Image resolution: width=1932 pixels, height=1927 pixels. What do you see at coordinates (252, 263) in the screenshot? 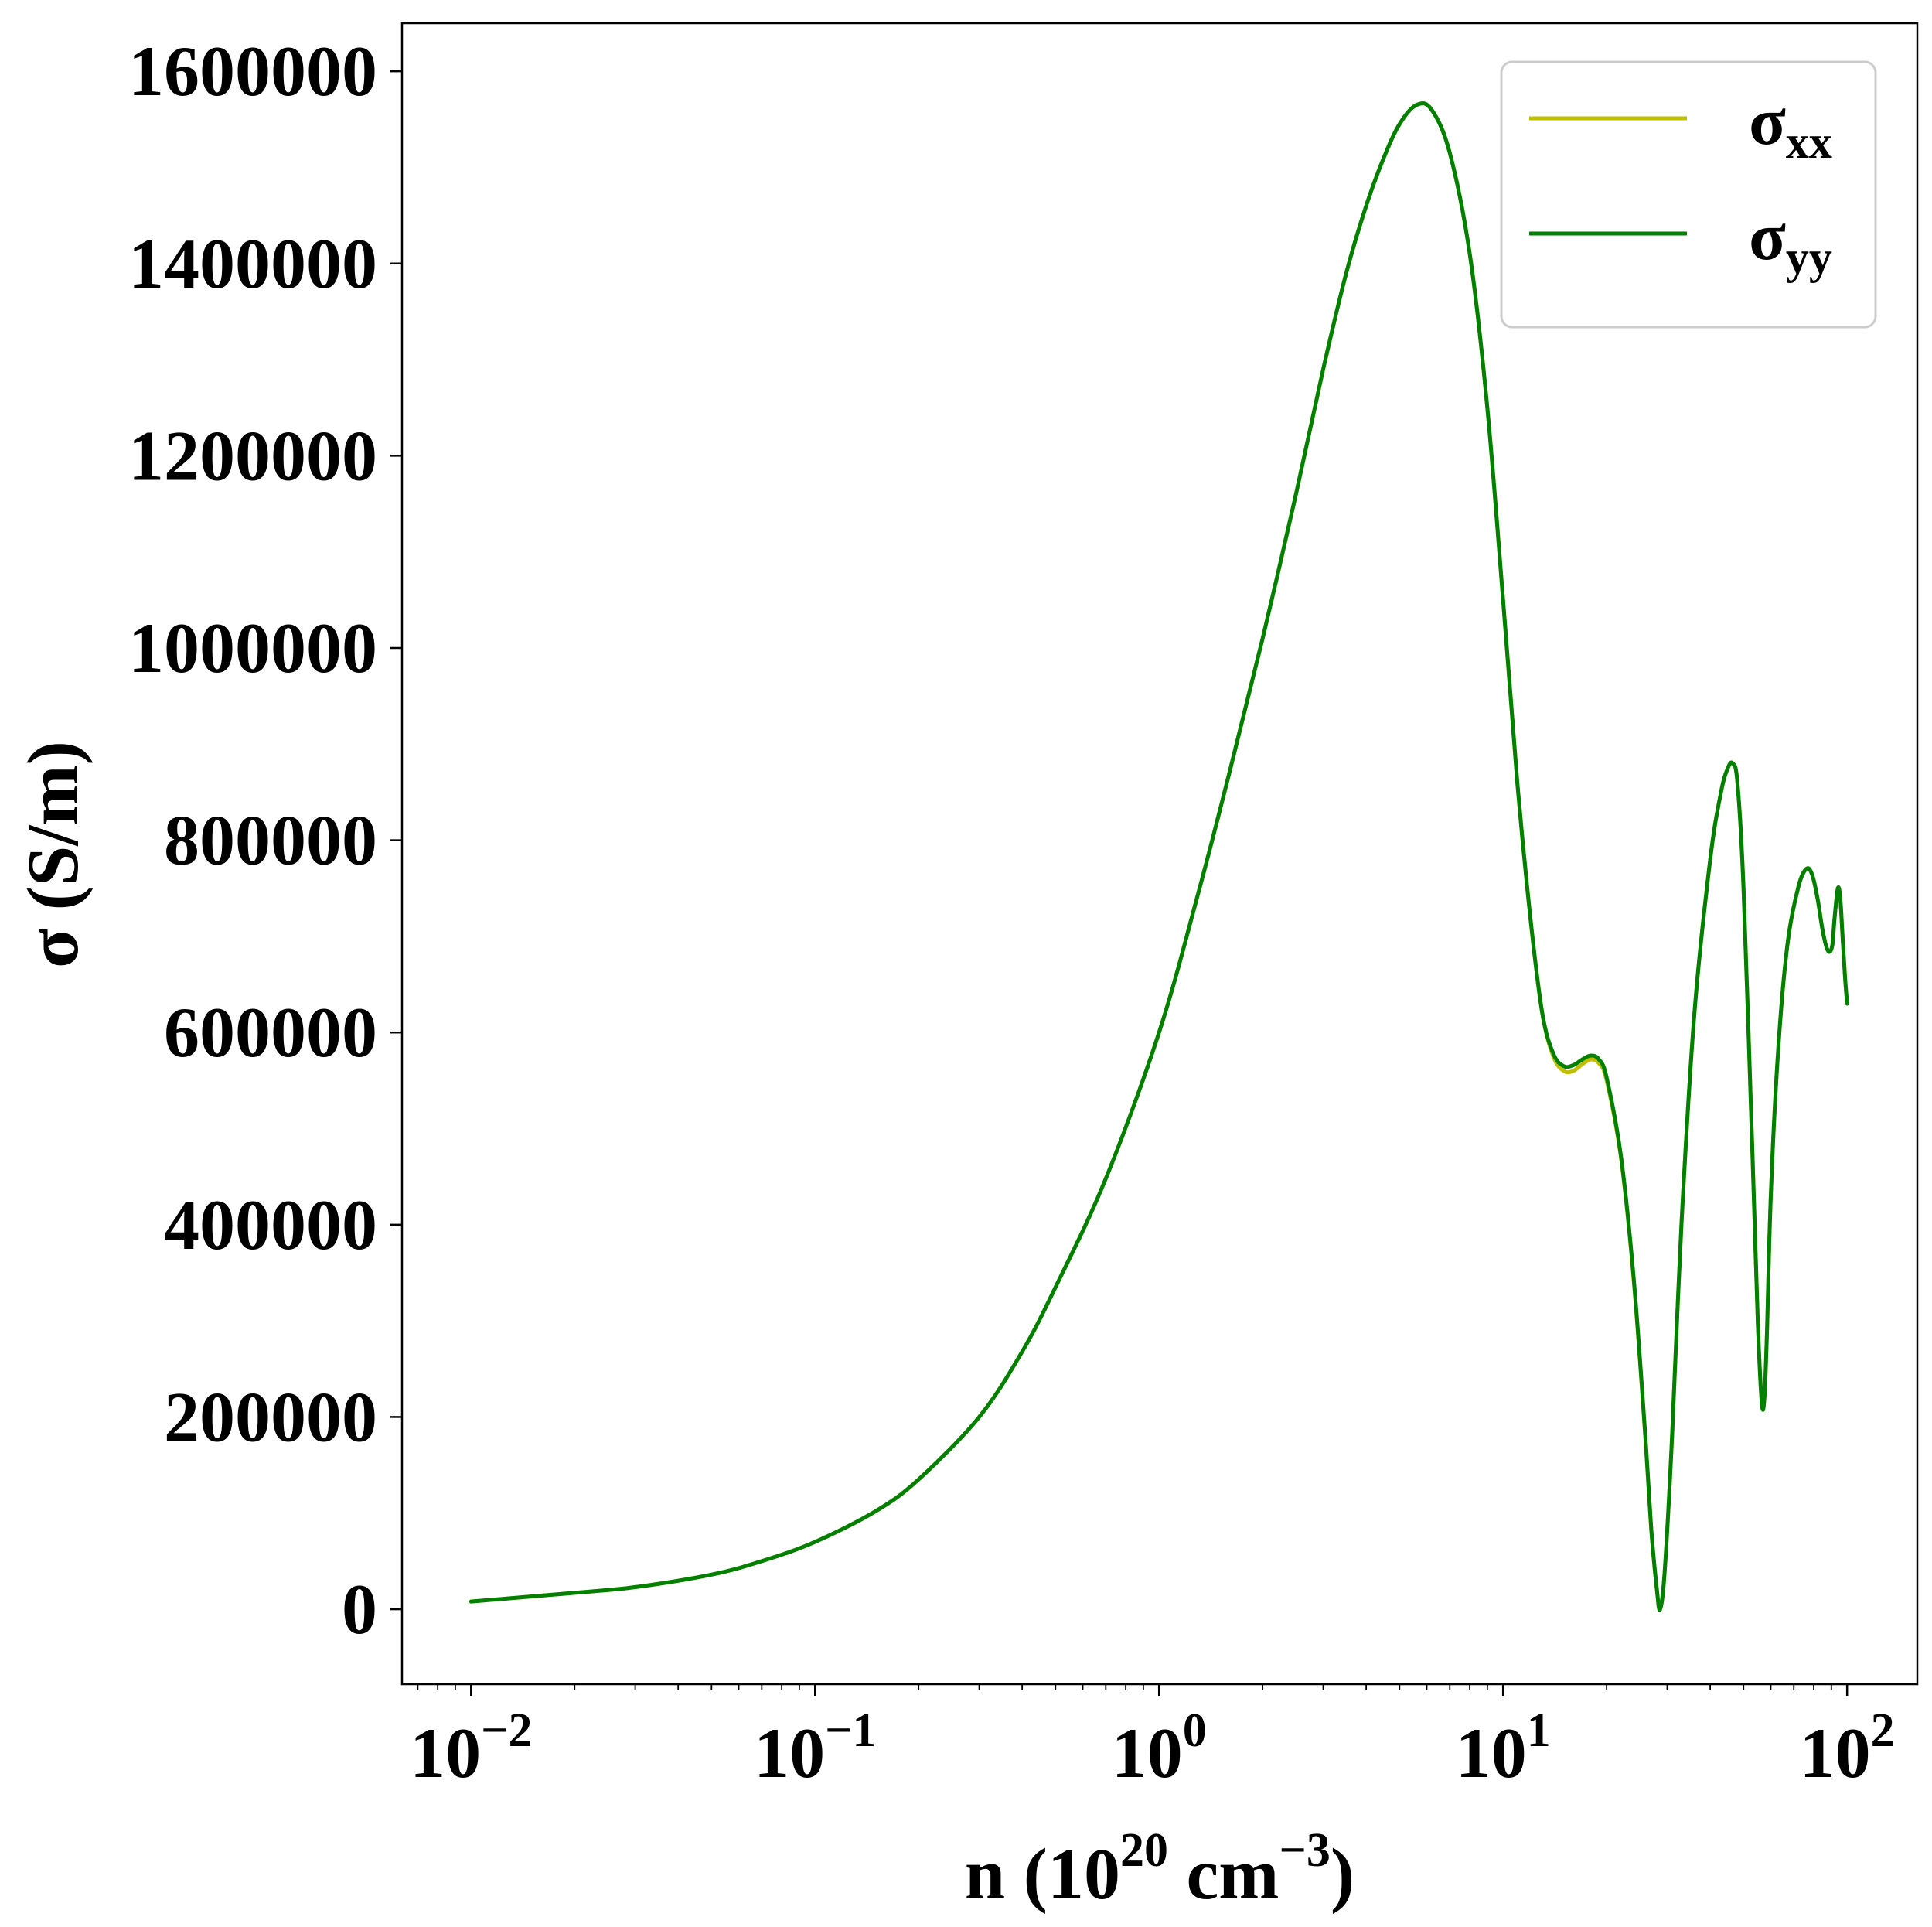
I see `y-tick-label: 1400000` at bounding box center [252, 263].